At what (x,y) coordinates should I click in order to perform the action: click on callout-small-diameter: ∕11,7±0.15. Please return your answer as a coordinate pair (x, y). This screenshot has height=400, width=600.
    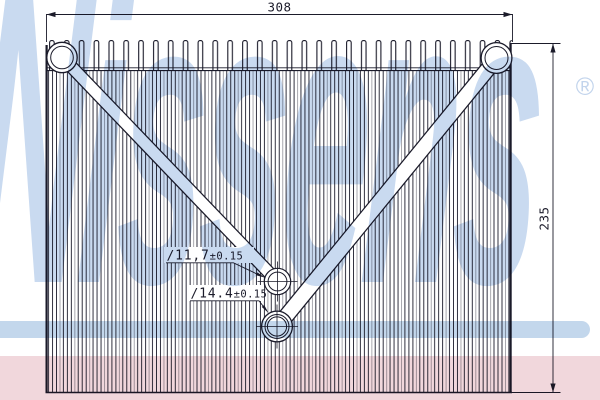
    Looking at the image, I should click on (214, 262).